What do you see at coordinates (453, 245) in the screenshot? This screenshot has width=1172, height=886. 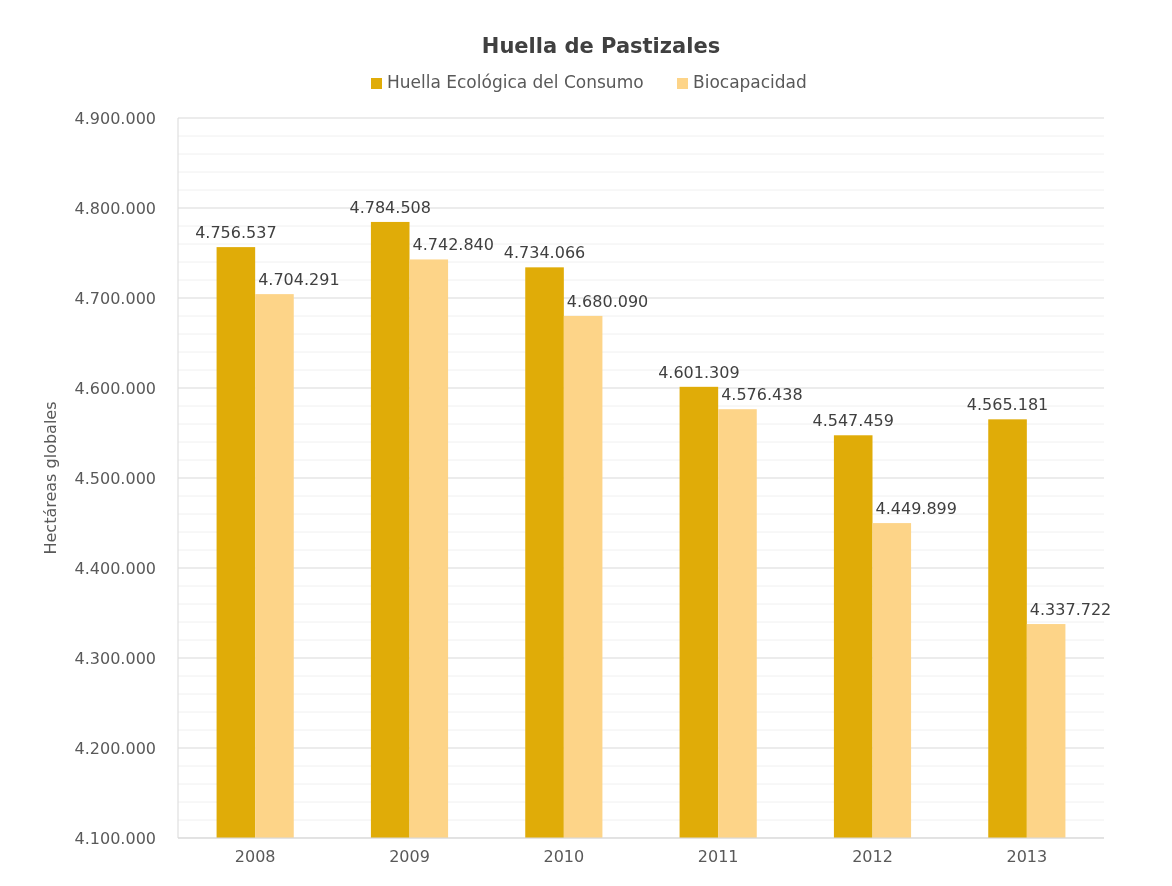 I see `data-label: 4.742.840` at bounding box center [453, 245].